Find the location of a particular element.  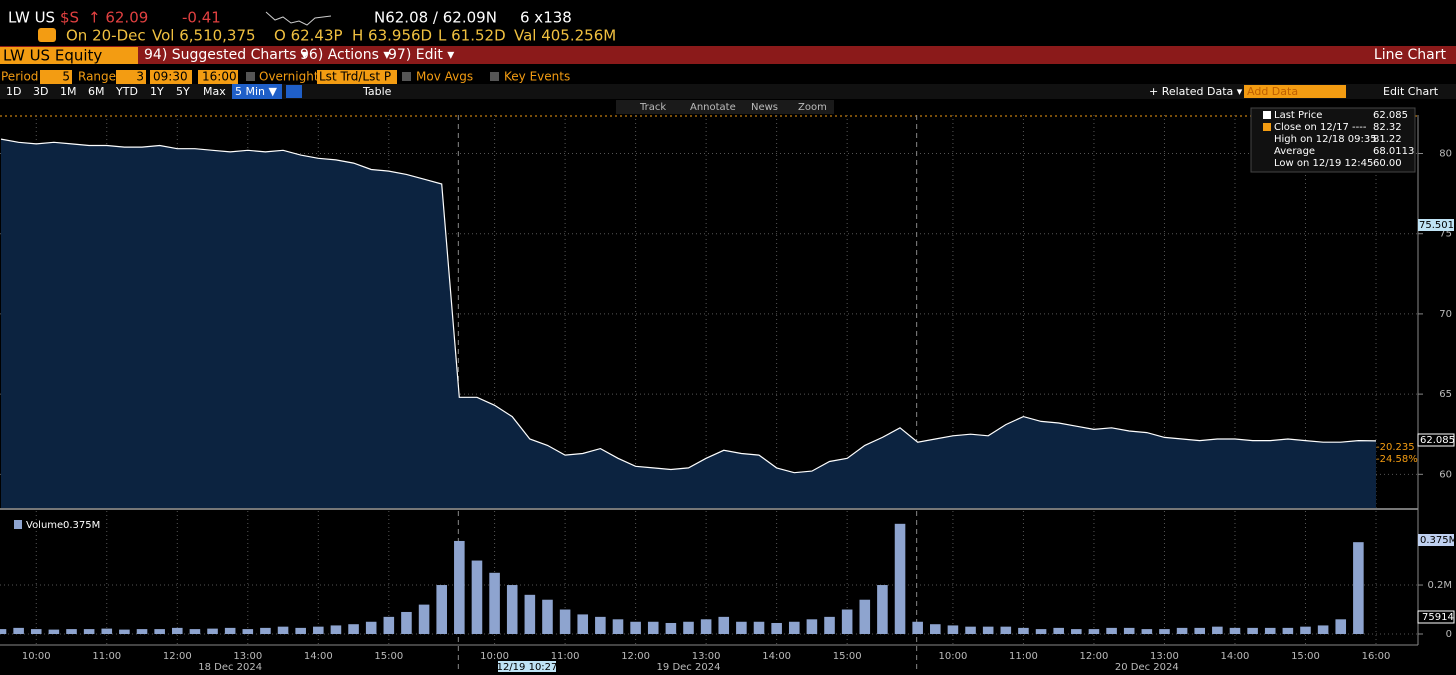

x-tick-label: 15:00 is located at coordinates (388, 656).